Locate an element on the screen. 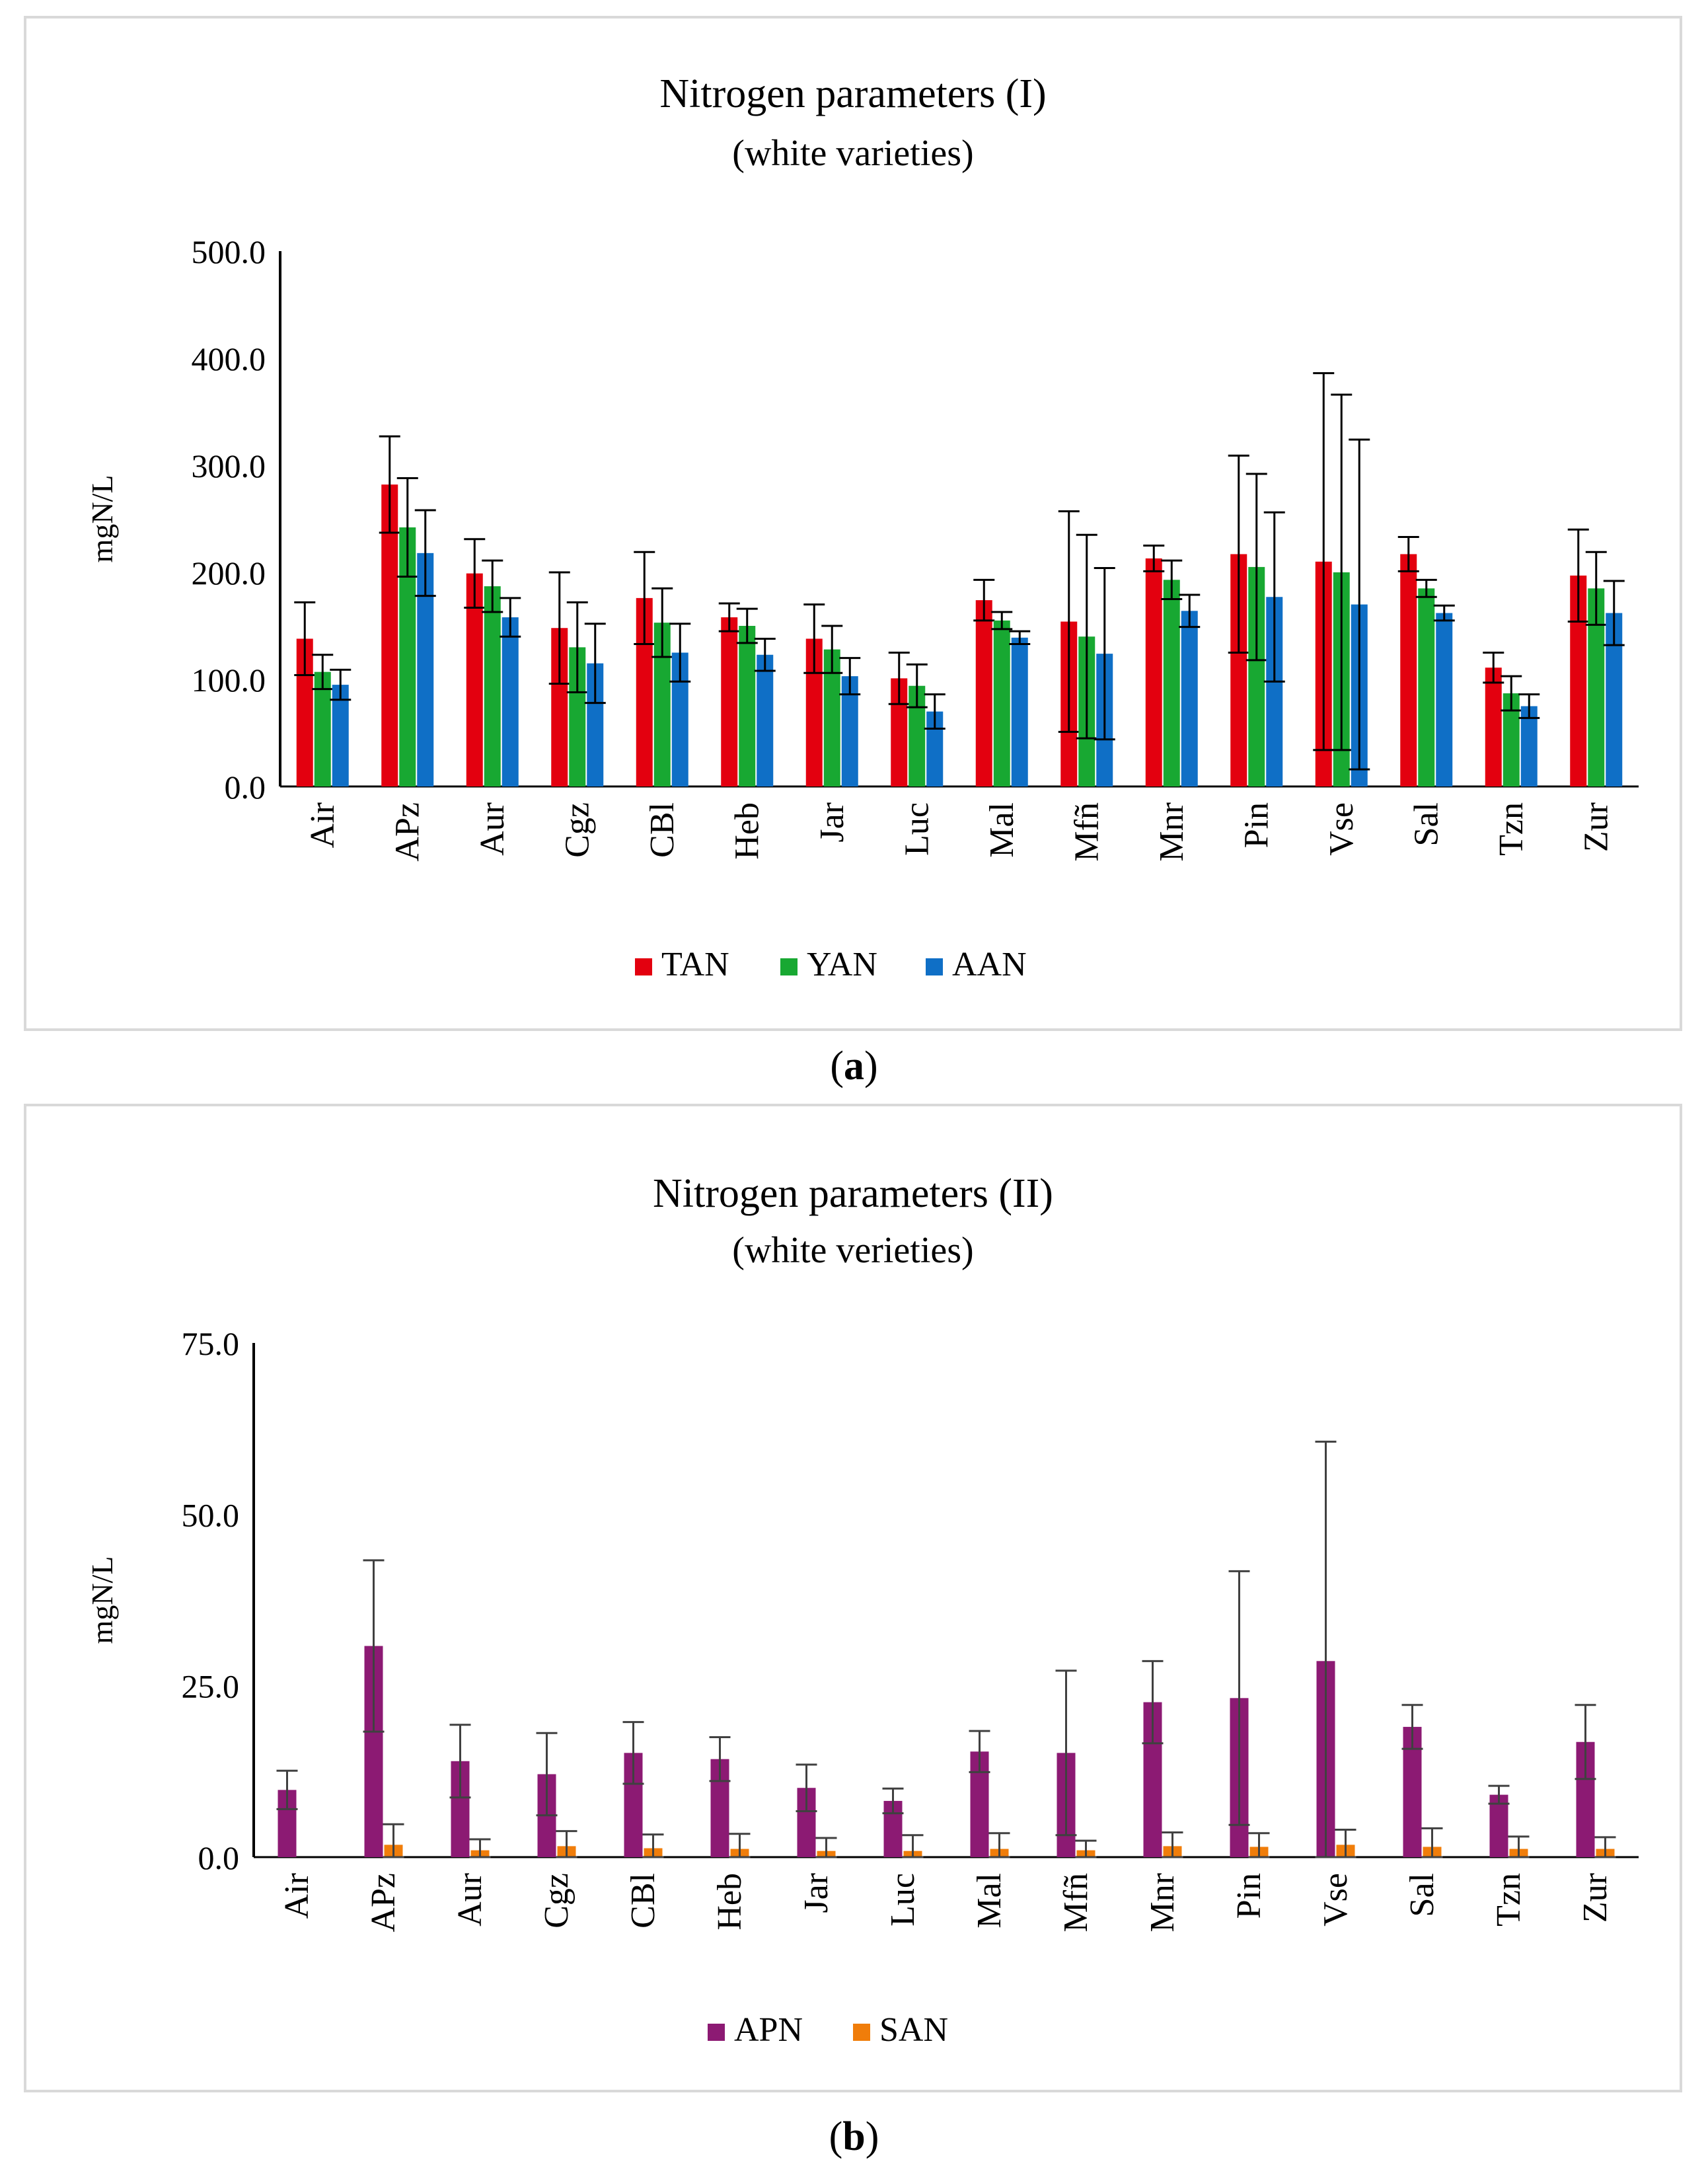 The width and height of the screenshot is (1708, 2177). series-tan is located at coordinates (942, 579).